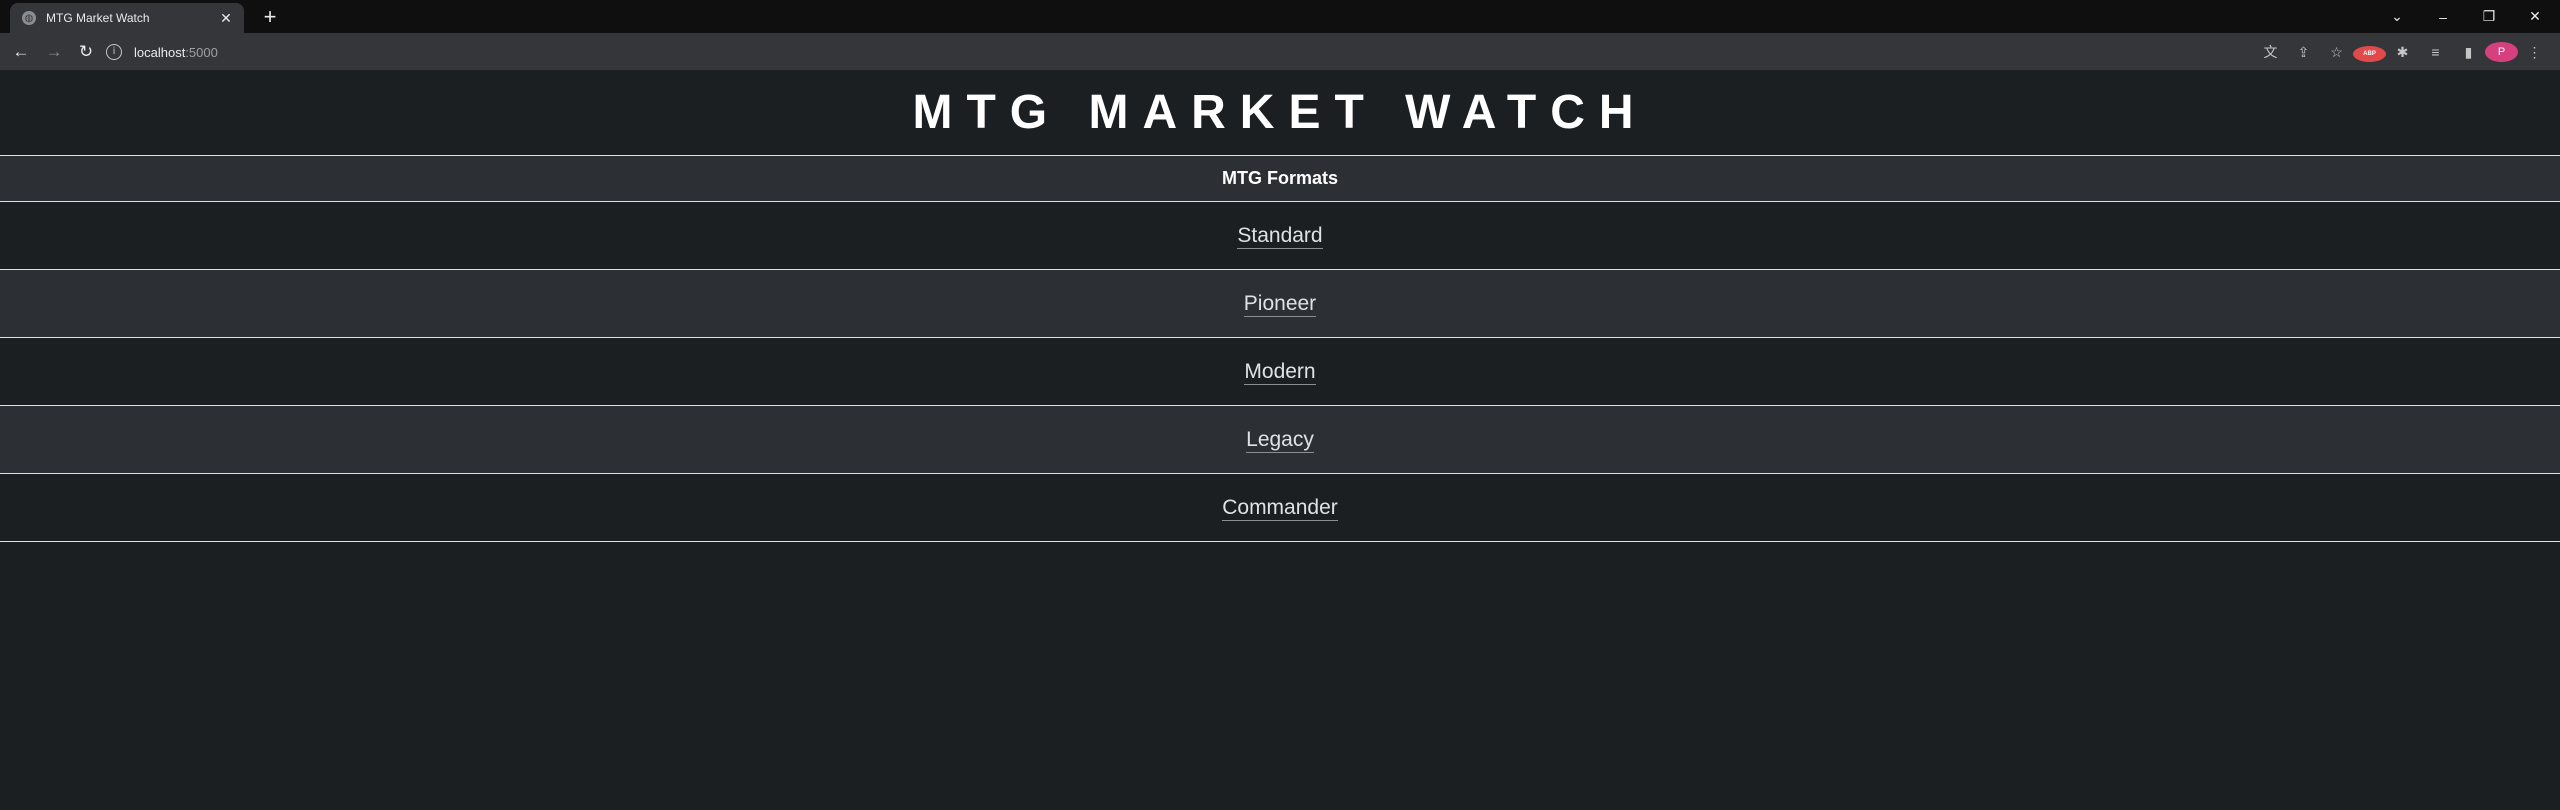  I want to click on table-row: Commander, so click(1280, 507).